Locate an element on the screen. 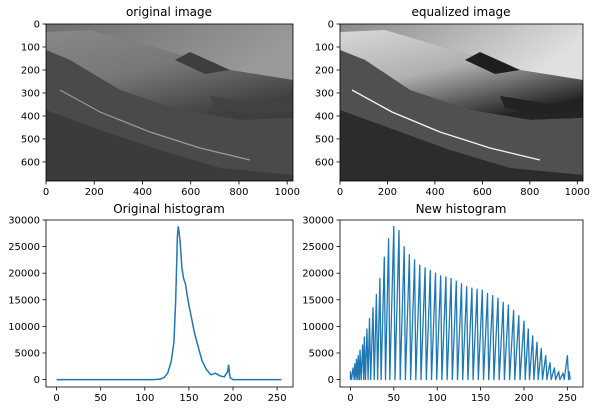 The image size is (594, 418). panel-title: Original histogram is located at coordinates (169, 209).